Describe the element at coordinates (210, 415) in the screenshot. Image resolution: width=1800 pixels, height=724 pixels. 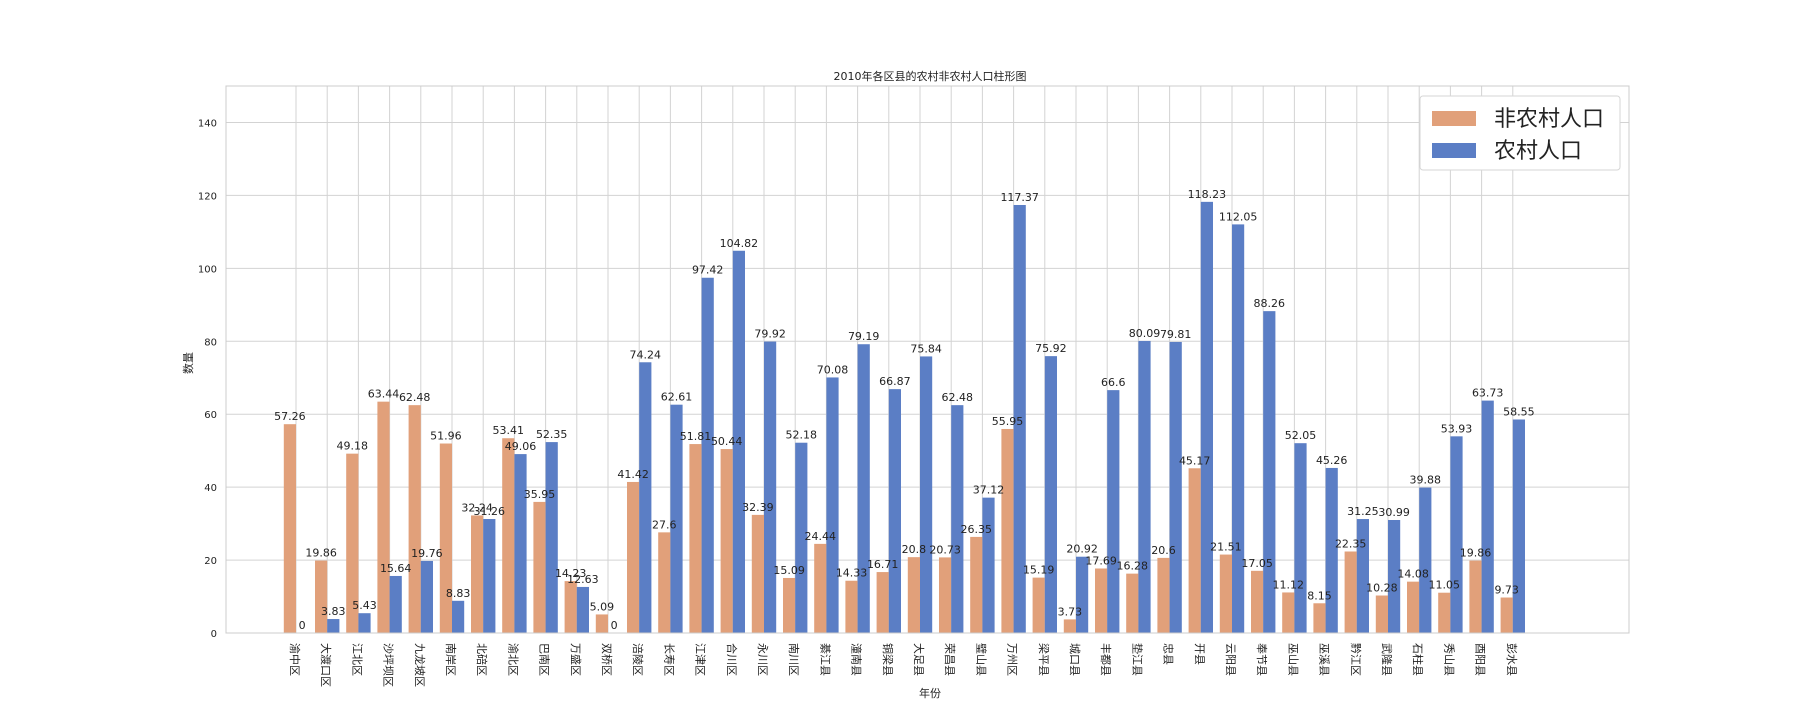
I see `y-tick-label: 60` at that location.